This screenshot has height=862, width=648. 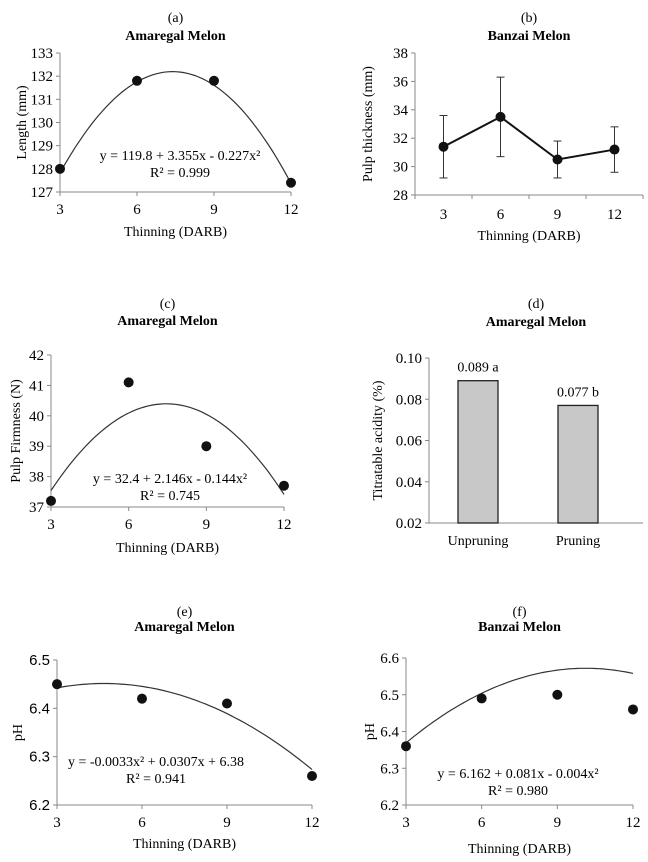 What do you see at coordinates (409, 483) in the screenshot?
I see `y-tick-label: 0.04` at bounding box center [409, 483].